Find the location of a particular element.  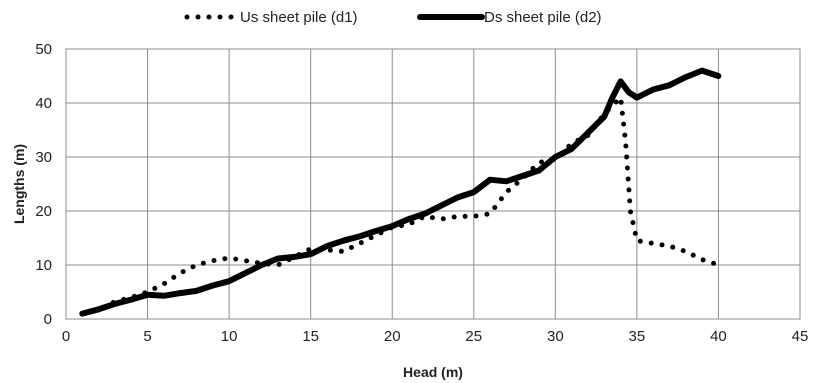

legend-label-us-sheet-pile: Us sheet pile (d1) is located at coordinates (299, 17).